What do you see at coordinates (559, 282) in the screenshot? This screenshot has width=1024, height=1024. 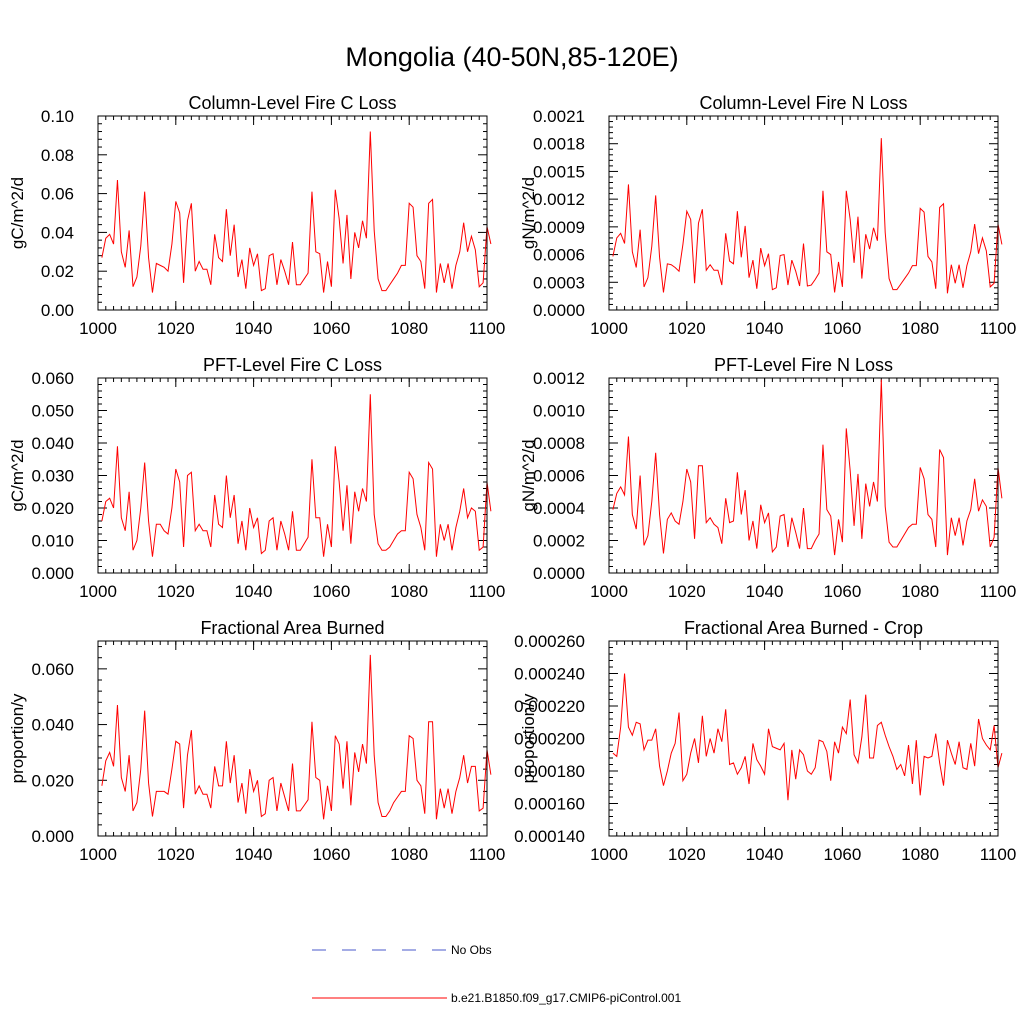 I see `y-tick-label: 0.0003` at bounding box center [559, 282].